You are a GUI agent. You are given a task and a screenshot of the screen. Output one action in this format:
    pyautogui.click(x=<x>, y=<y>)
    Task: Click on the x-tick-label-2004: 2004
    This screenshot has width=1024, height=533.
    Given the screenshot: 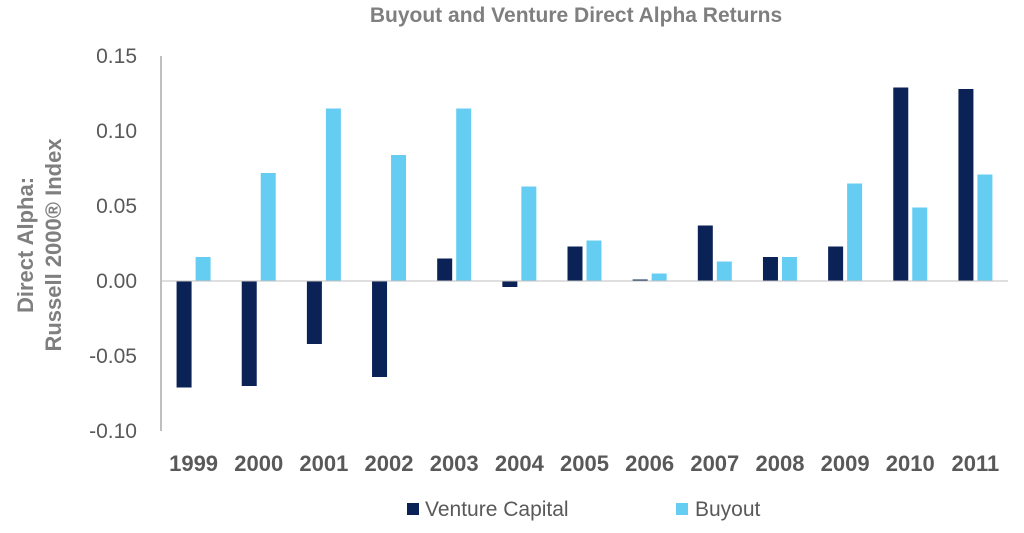 What is the action you would take?
    pyautogui.click(x=520, y=463)
    